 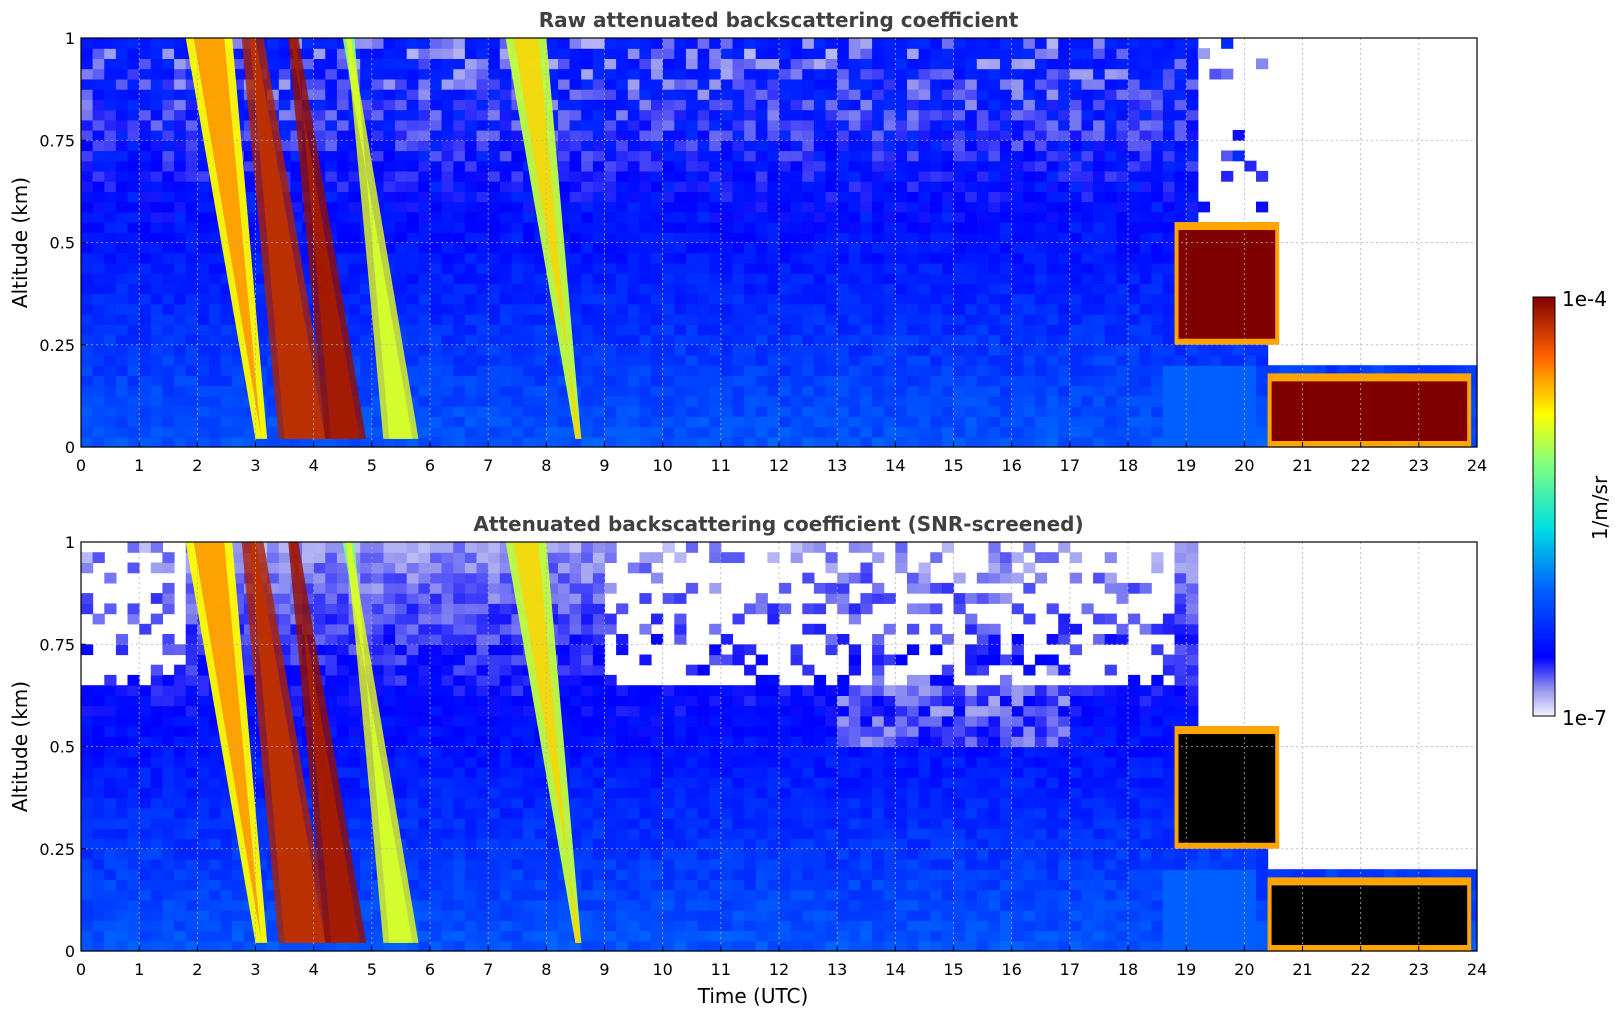 I want to click on x-axis-label: Time (UTC), so click(x=753, y=996).